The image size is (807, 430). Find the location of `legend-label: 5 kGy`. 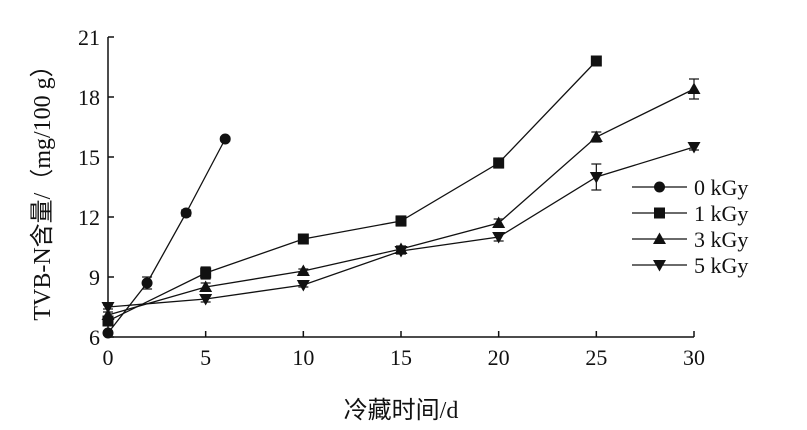

legend-label: 5 kGy is located at coordinates (721, 265).